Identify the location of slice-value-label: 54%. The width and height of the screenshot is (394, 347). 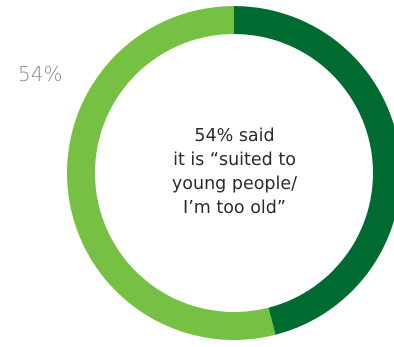
(40, 74).